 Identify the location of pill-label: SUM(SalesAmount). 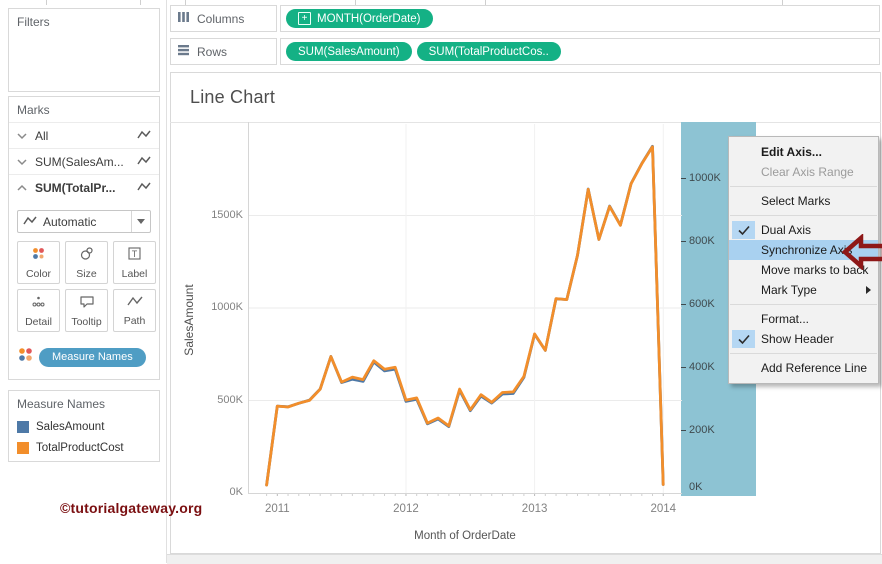
(349, 51).